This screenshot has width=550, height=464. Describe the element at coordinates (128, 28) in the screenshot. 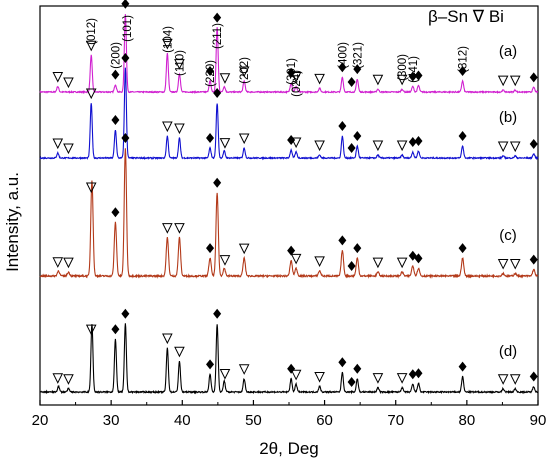

I see `hkl-annotation: (101)` at that location.